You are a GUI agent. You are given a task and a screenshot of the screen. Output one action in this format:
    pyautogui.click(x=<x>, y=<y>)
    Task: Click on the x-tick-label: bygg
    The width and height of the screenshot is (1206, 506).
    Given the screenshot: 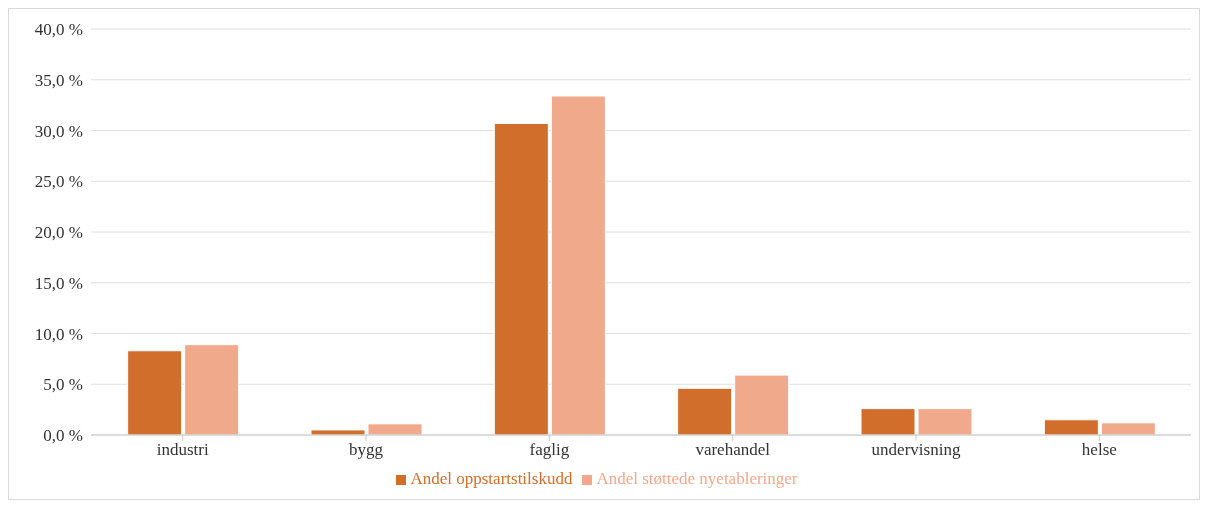 What is the action you would take?
    pyautogui.click(x=366, y=450)
    